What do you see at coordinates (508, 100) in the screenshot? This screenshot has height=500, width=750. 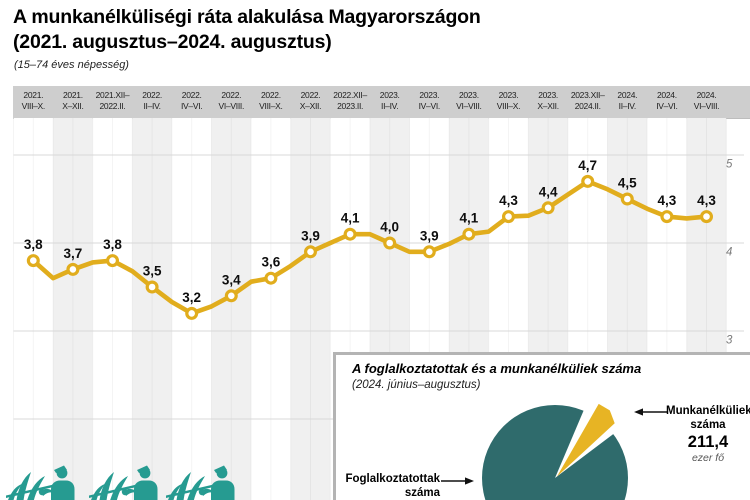 I see `x-axis-label: 2023. VIII–X.` at bounding box center [508, 100].